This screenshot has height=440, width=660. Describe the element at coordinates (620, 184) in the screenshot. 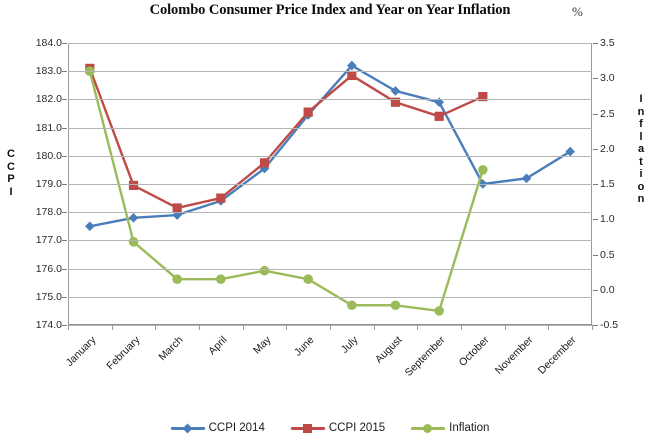

I see `y-axis-right-labels: 3.5 3.0 2.5 2.0 1.5 1.0 0.5 0.0 -0.5` at that location.